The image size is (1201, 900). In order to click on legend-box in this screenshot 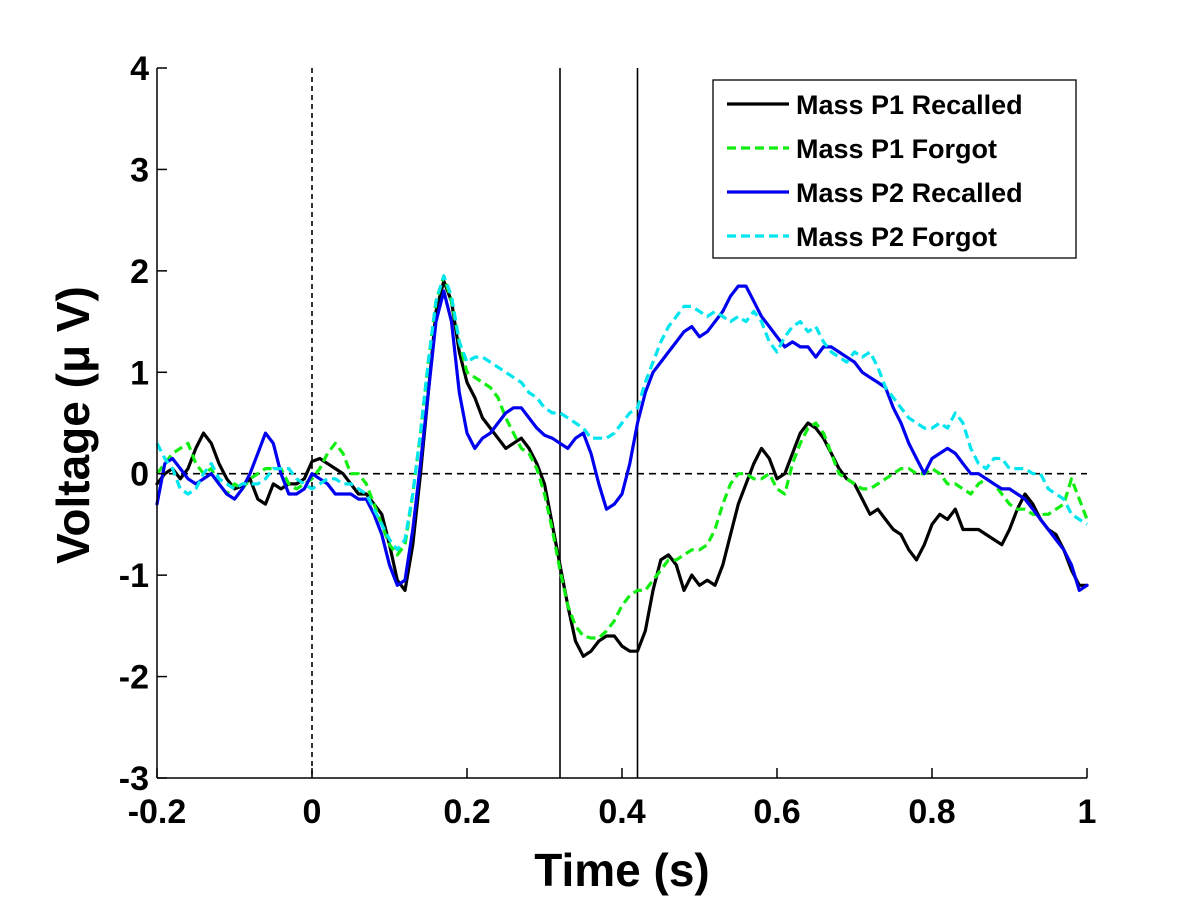, I will do `click(894, 169)`.